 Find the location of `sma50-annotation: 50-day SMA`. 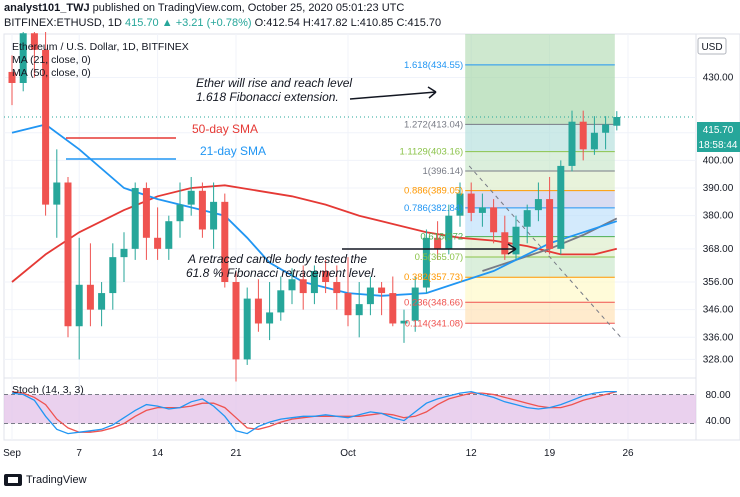

sma50-annotation: 50-day SMA is located at coordinates (225, 129).